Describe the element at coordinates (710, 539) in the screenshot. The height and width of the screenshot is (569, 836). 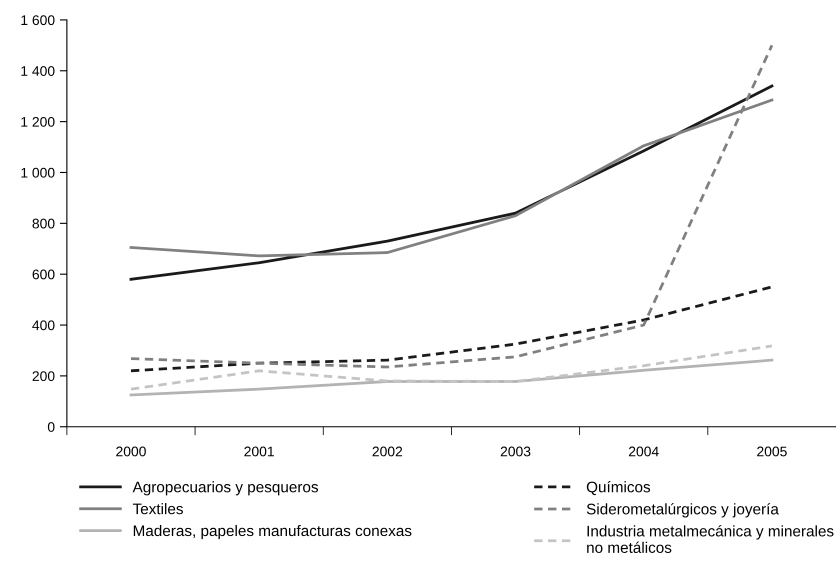
I see `legend-label: Industria metalmecánica y minerales no metálicos` at that location.